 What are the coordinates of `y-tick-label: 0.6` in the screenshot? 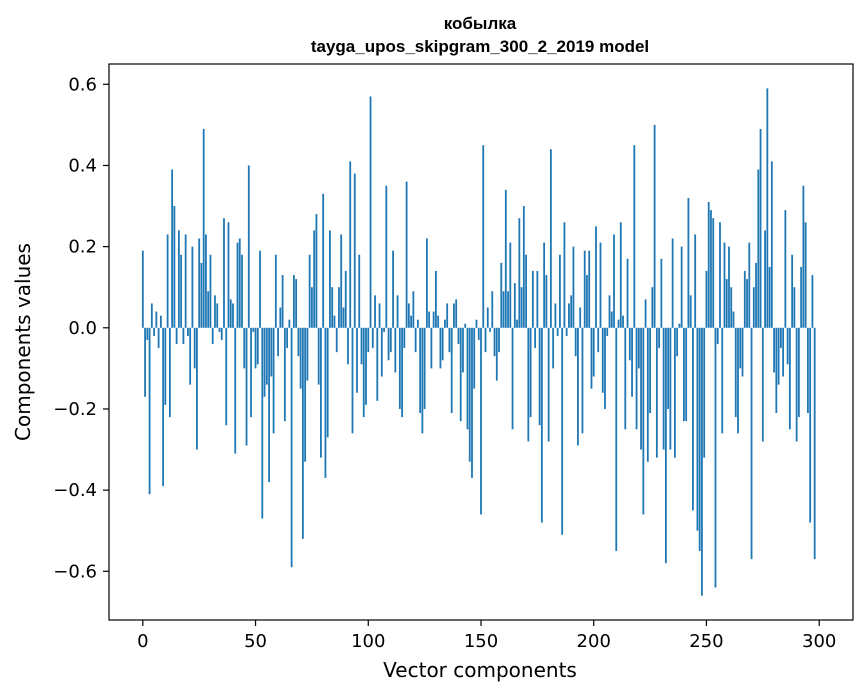 It's located at (82, 84).